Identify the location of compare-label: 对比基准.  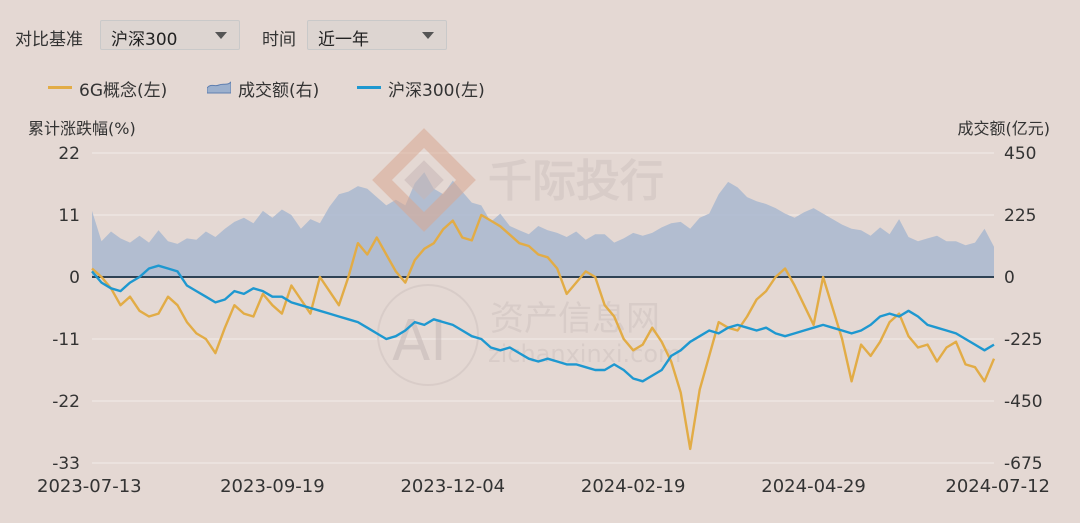
(49, 40).